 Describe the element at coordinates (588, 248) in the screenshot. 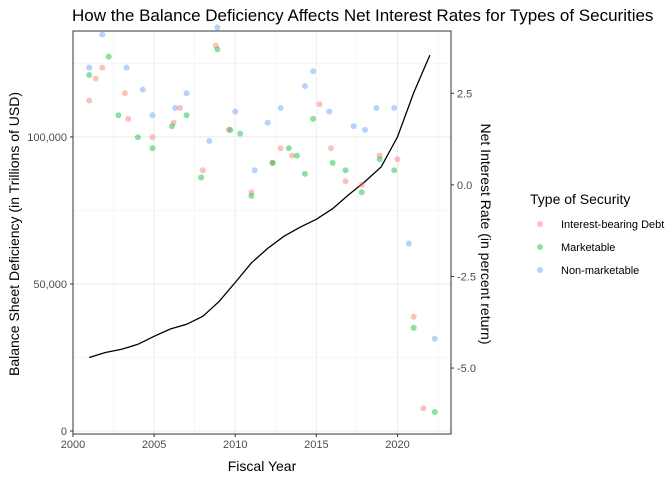

I see `legend-label-marketable: Marketable` at that location.